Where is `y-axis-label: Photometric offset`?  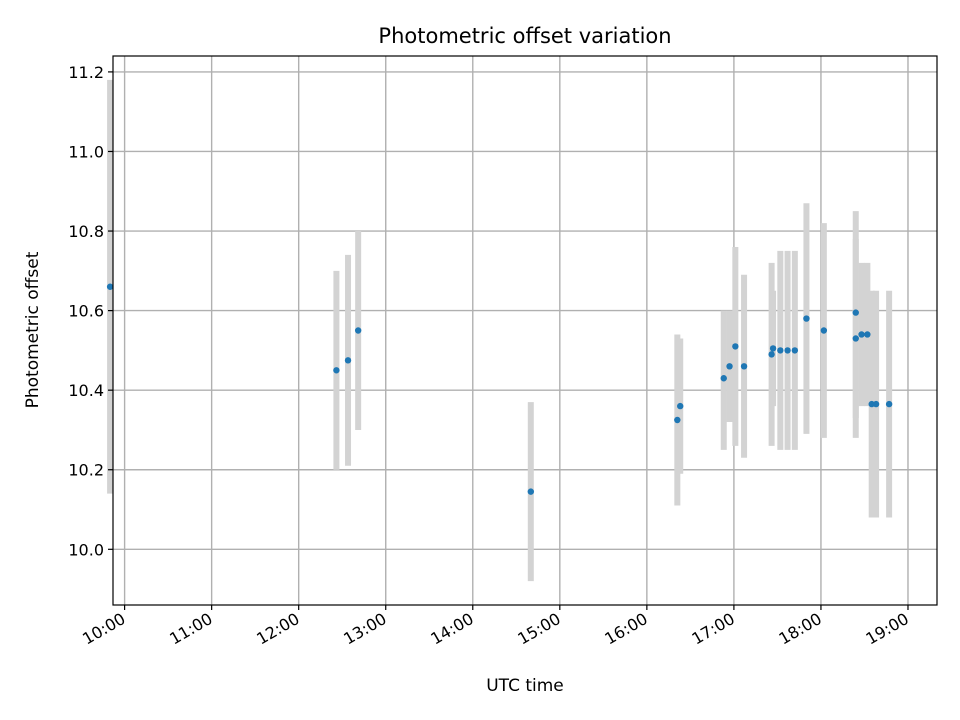 y-axis-label: Photometric offset is located at coordinates (33, 329).